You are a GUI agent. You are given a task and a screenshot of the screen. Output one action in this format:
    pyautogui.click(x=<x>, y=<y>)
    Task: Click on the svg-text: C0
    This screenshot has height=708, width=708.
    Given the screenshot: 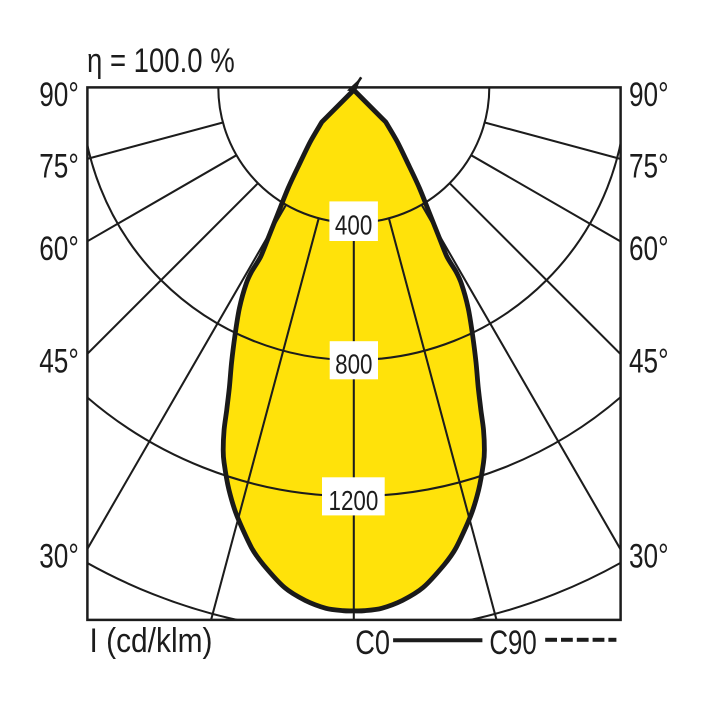 What is the action you would take?
    pyautogui.click(x=372, y=642)
    